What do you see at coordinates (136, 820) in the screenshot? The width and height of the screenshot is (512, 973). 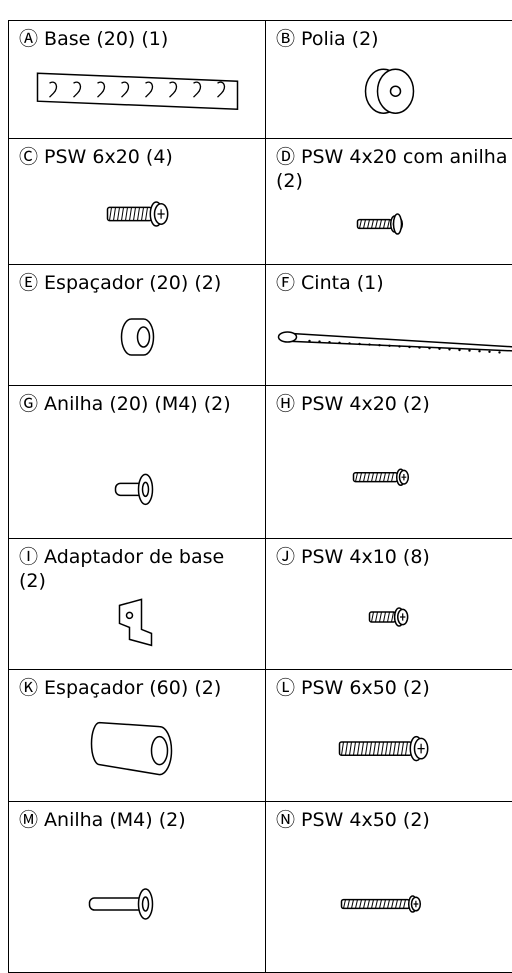 I see `part-label: Ⓜ Anilha (M4) (2)` at bounding box center [136, 820].